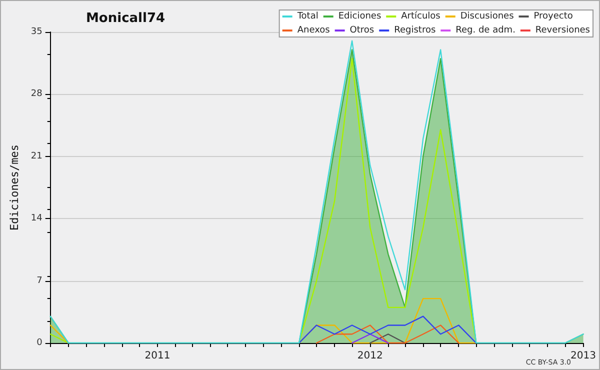 The image size is (600, 370). What do you see at coordinates (421, 16) in the screenshot?
I see `legend-label: Artículos` at bounding box center [421, 16].